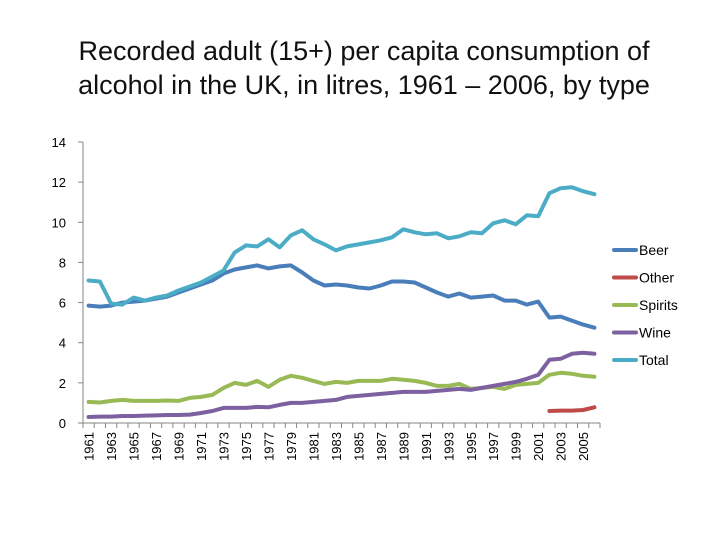 The width and height of the screenshot is (728, 546). Describe the element at coordinates (471, 446) in the screenshot. I see `x-tick-label: 1995` at that location.